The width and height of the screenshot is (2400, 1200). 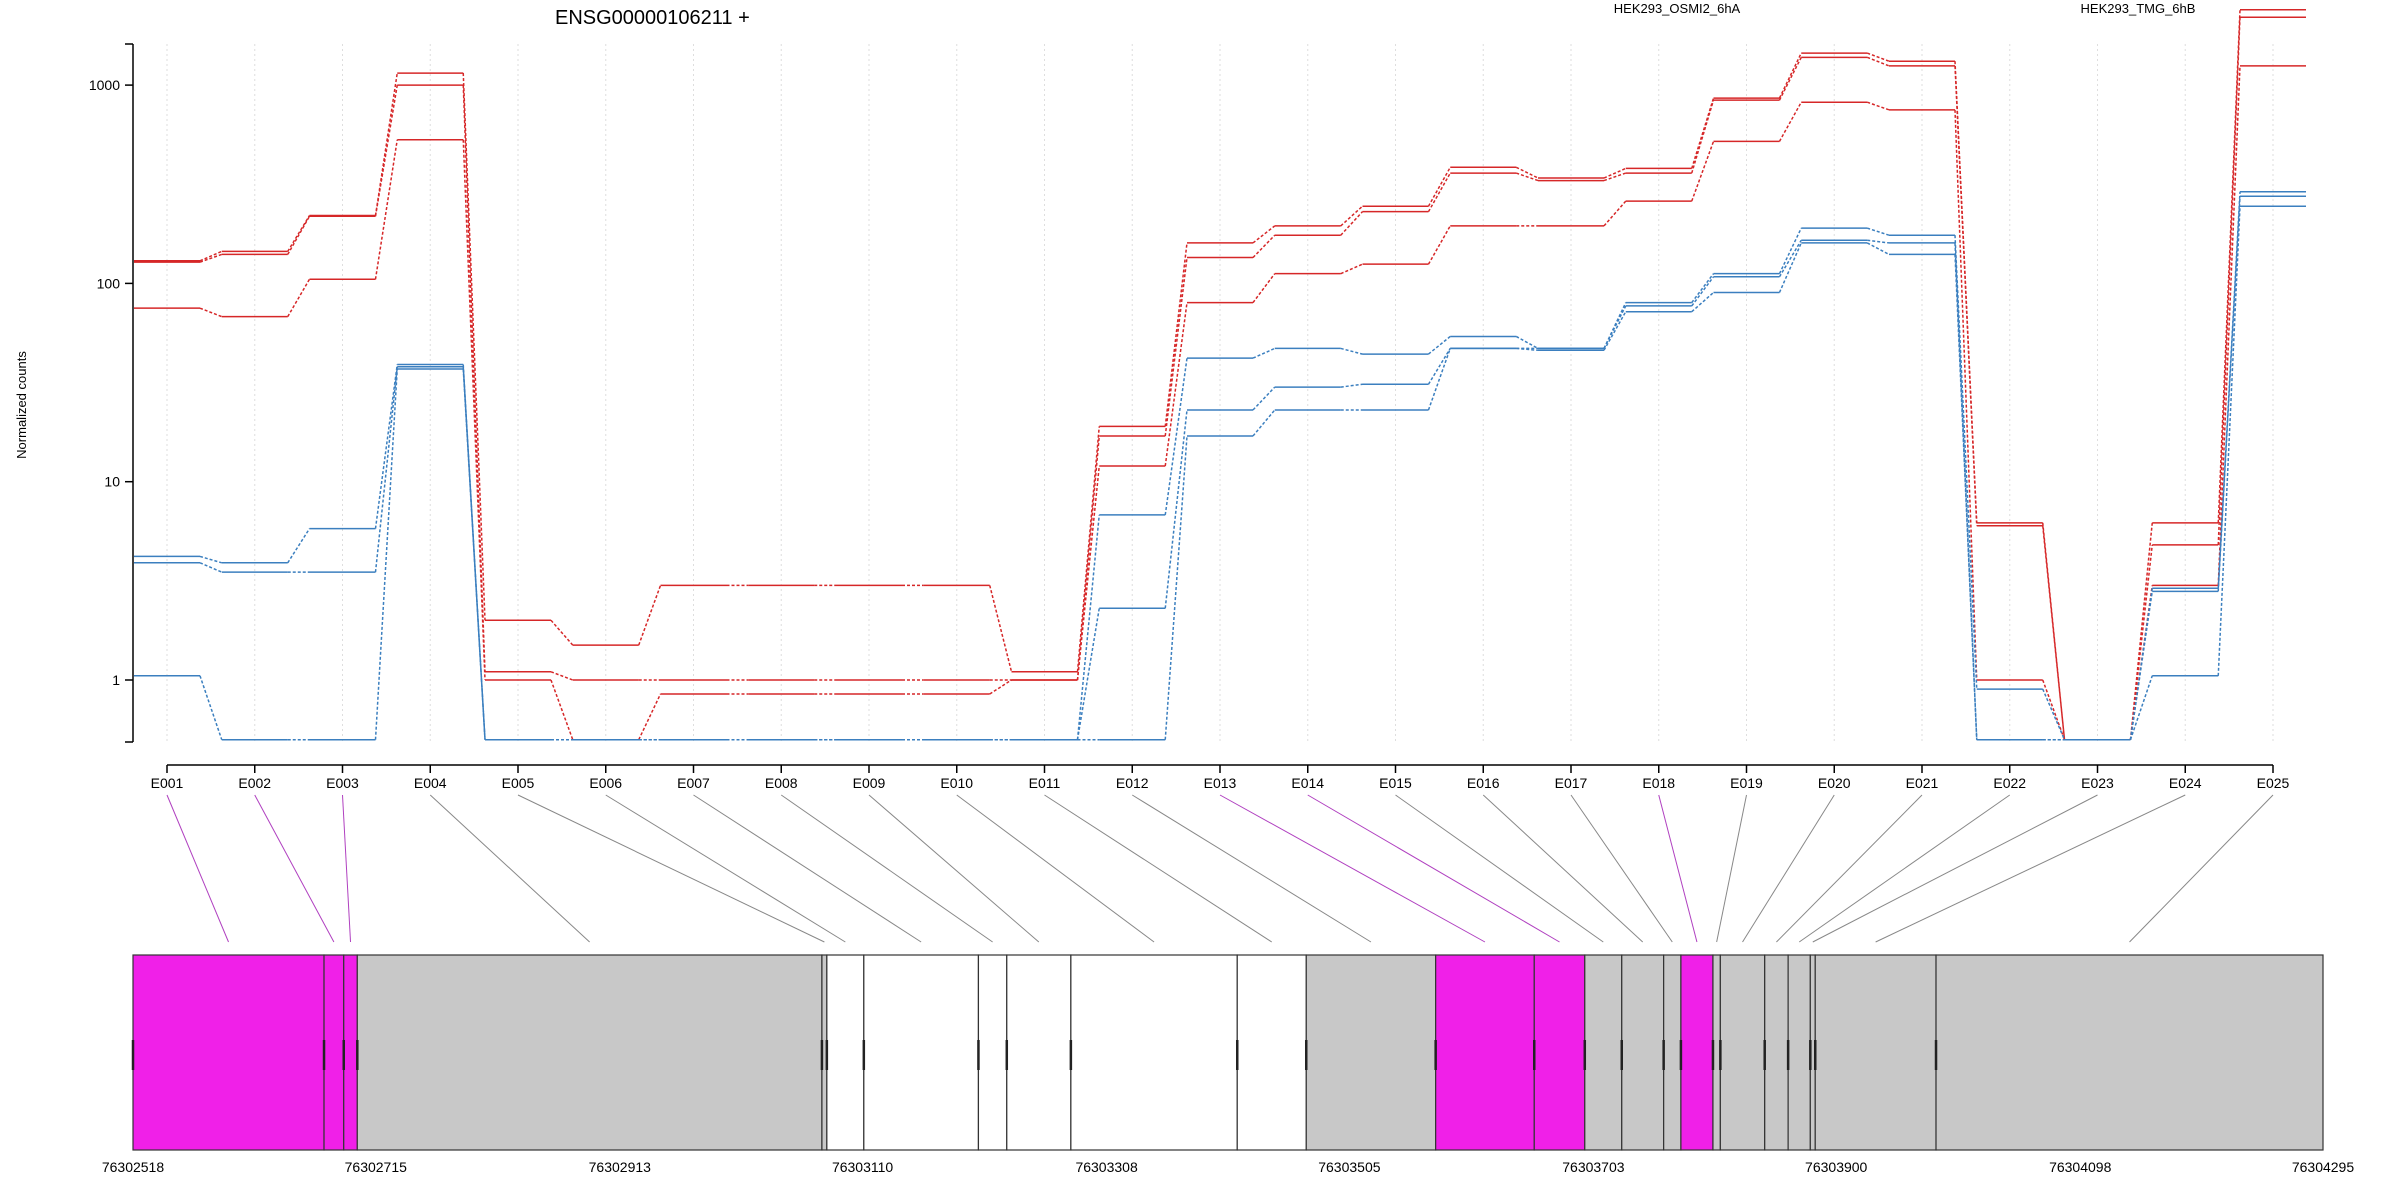 What do you see at coordinates (845, 1052) in the screenshot?
I see `exon-block-E006` at bounding box center [845, 1052].